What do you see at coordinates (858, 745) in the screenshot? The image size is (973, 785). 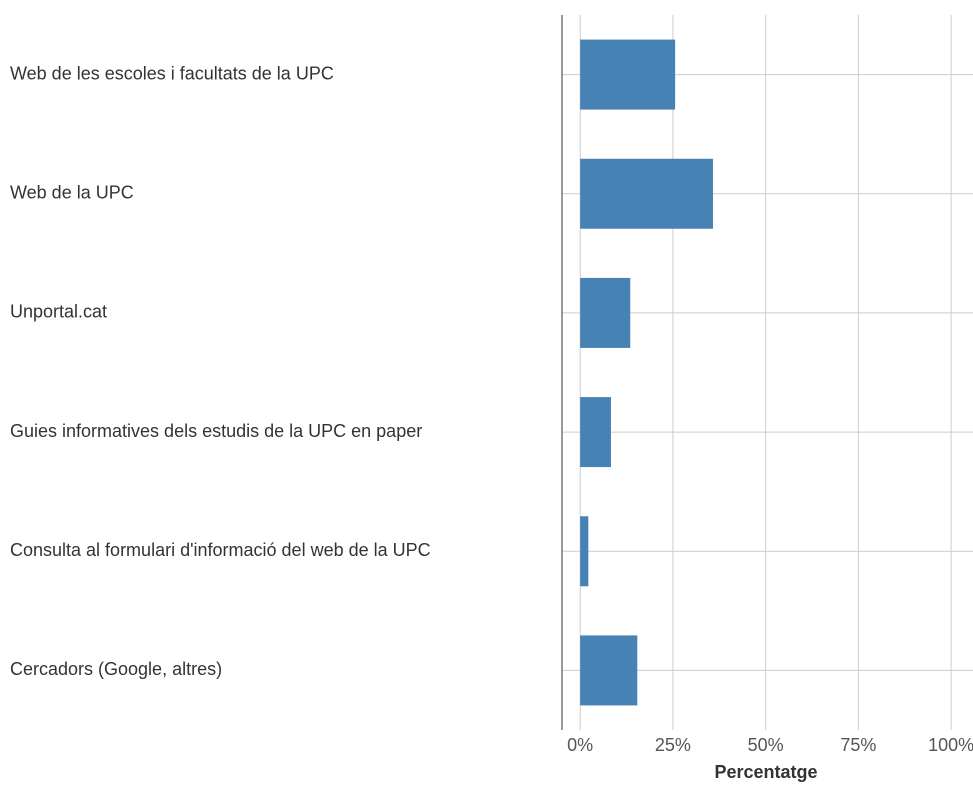 I see `x-tick-label: 75%` at bounding box center [858, 745].